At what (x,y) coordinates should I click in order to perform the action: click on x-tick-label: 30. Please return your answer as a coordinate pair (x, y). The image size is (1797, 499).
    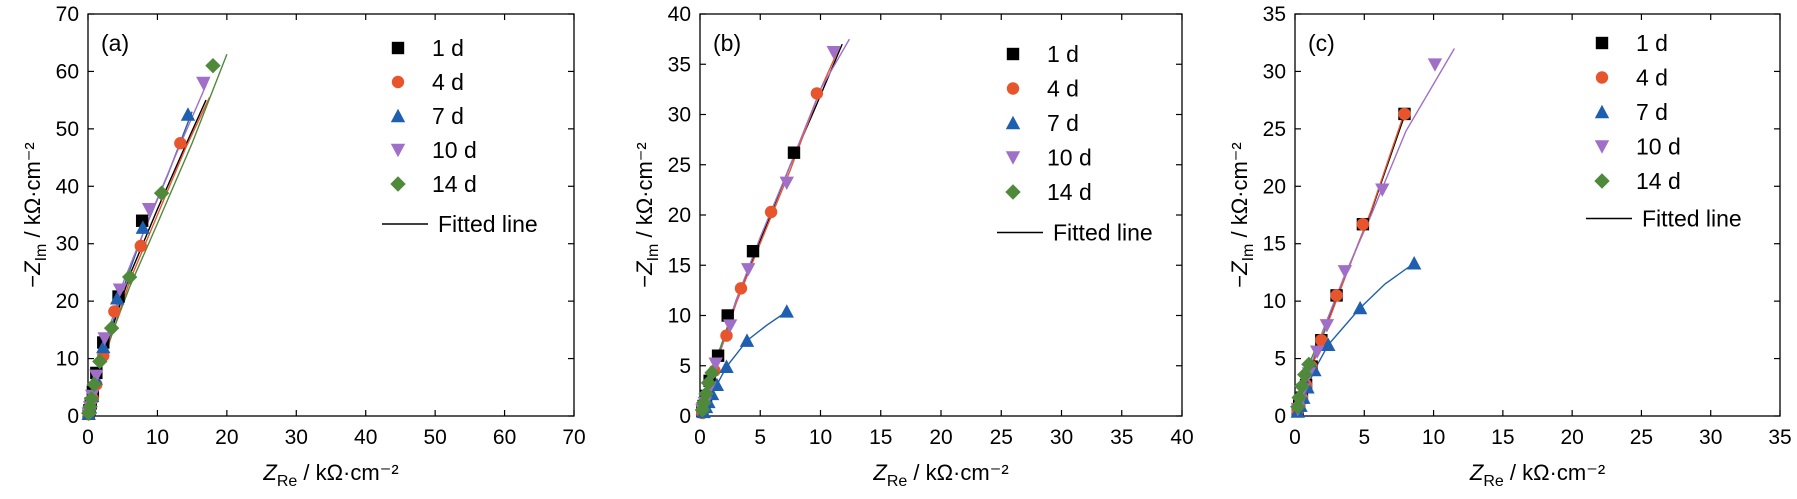
    Looking at the image, I should click on (1061, 437).